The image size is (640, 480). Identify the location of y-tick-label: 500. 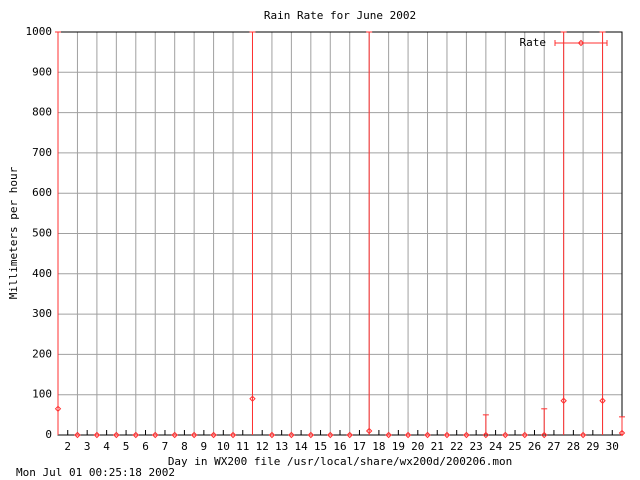
(42, 233).